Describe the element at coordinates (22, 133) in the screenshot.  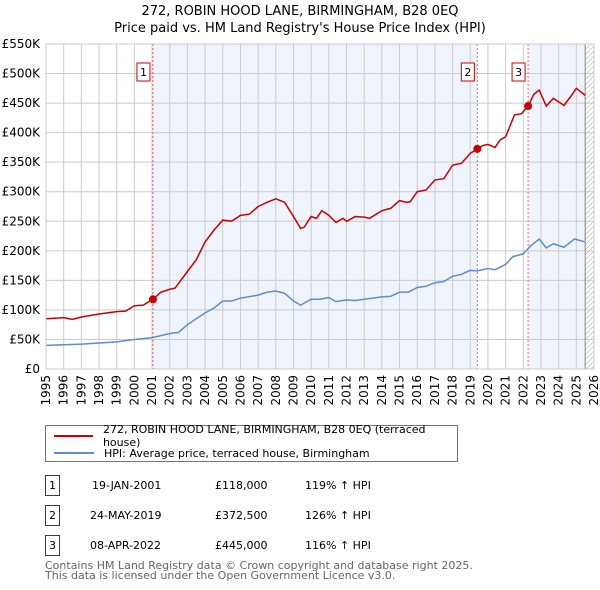
I see `y-tick-label: £400K` at that location.